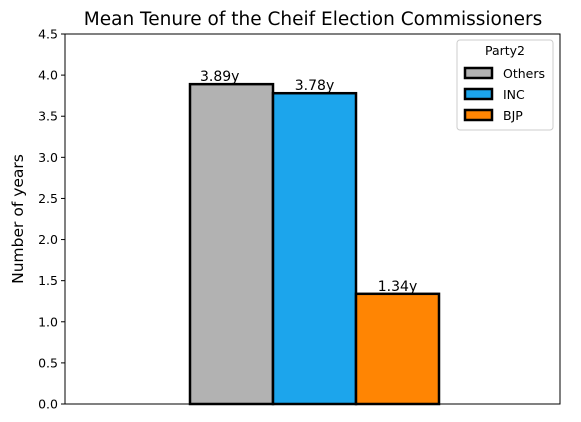 The height and width of the screenshot is (422, 581). What do you see at coordinates (48, 34) in the screenshot?
I see `y-tick-label: 4.5` at bounding box center [48, 34].